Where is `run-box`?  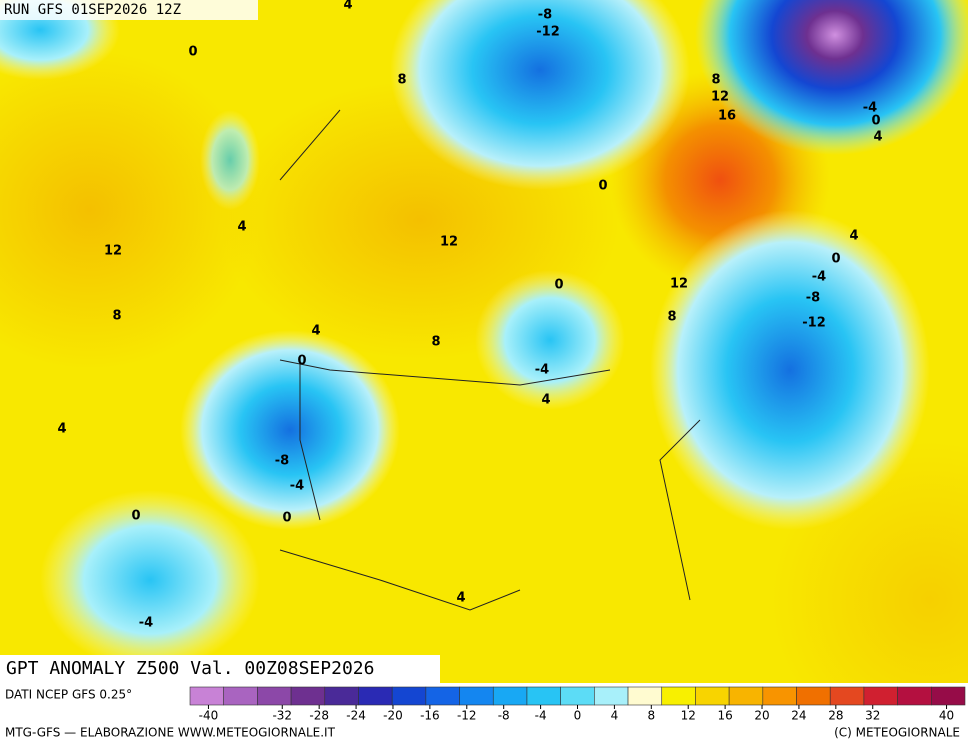
run-box is located at coordinates (129, 10).